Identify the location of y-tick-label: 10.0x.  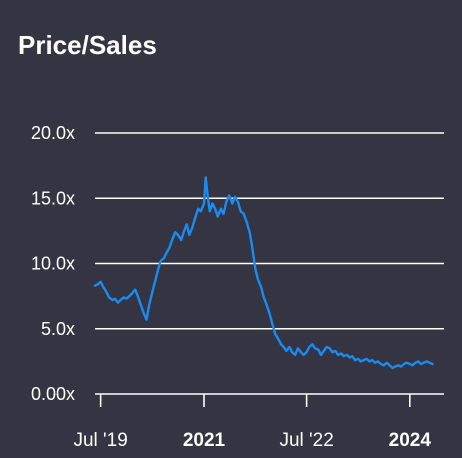
(53, 264).